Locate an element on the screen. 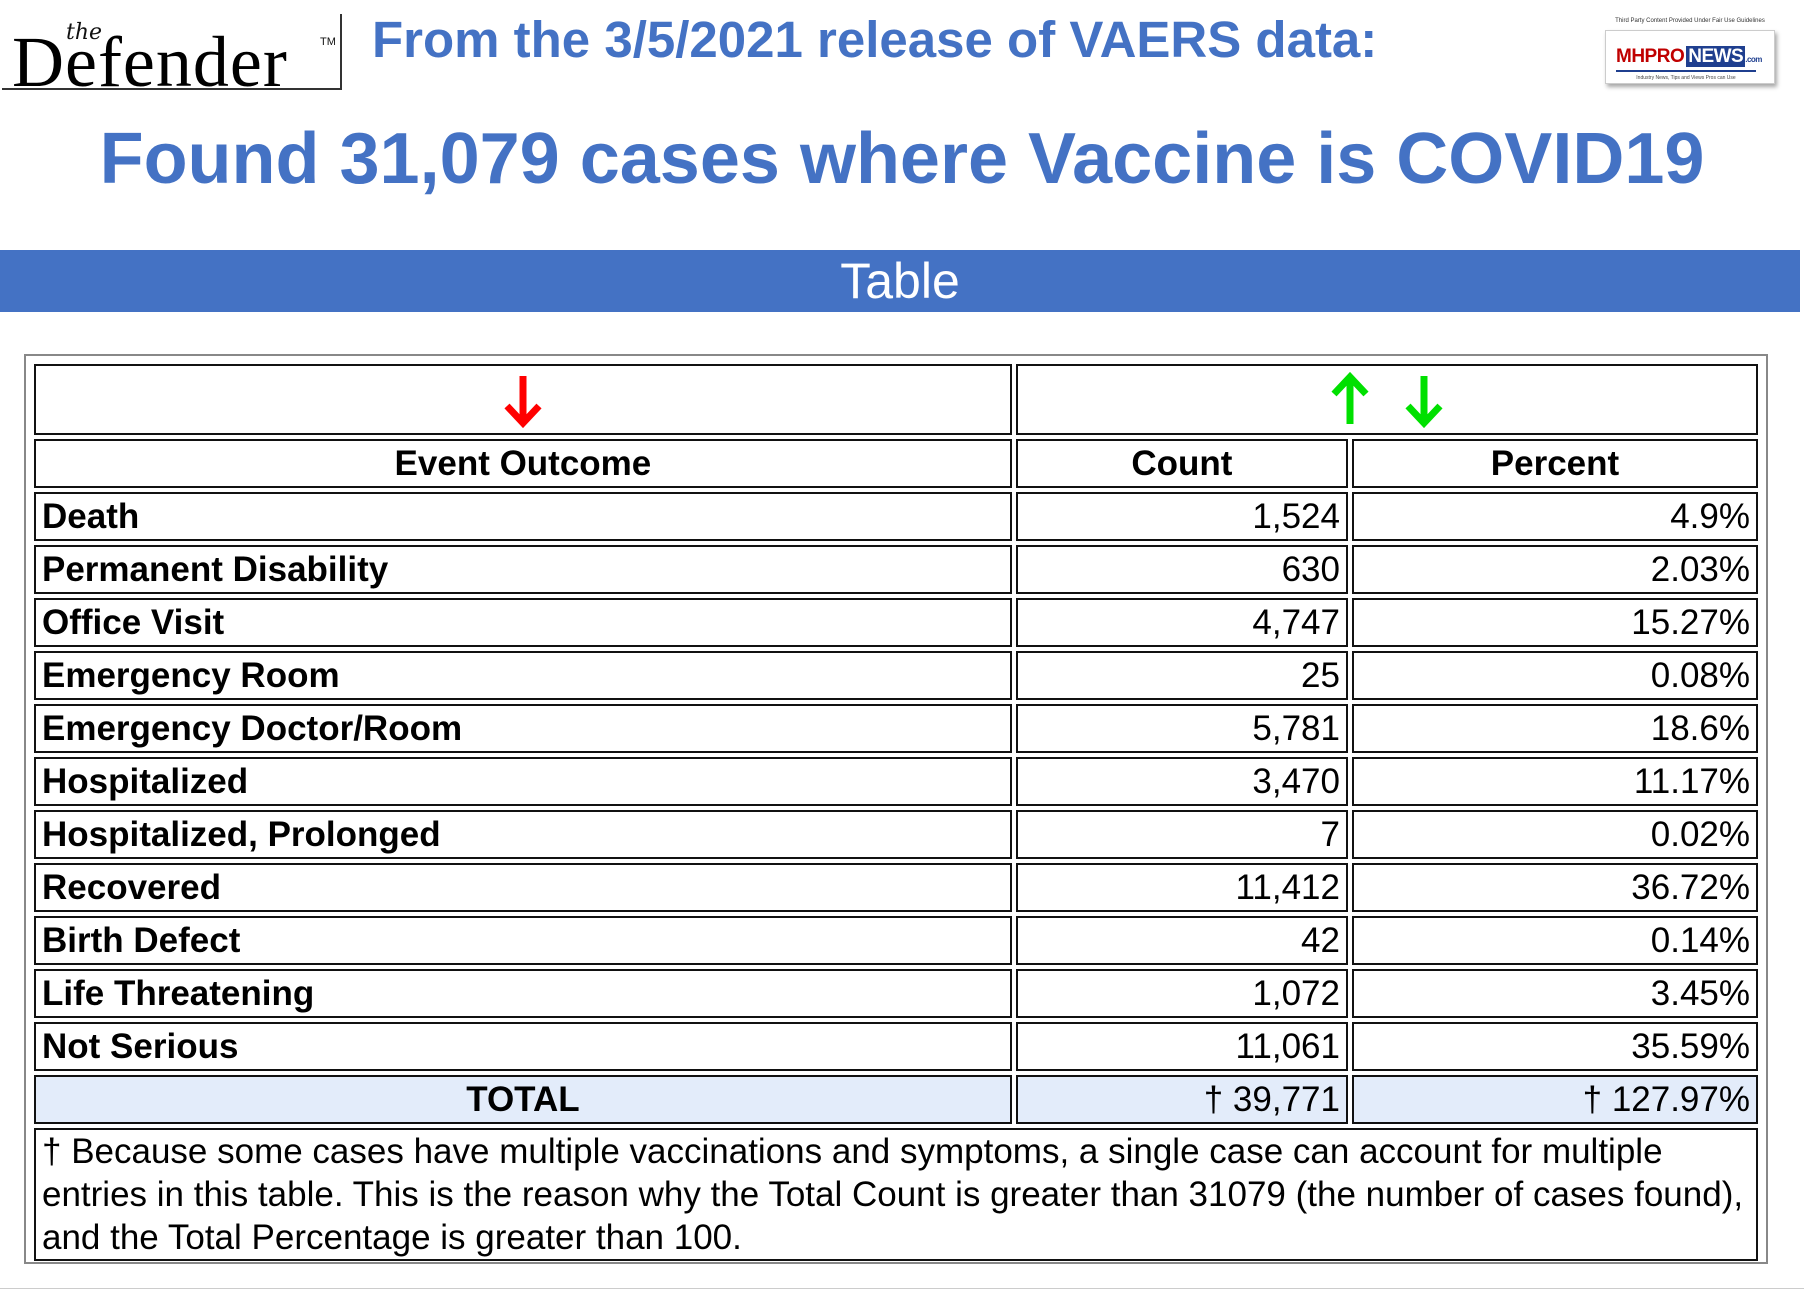  table-row: Life Threatening 1,072 3.45% is located at coordinates (896, 993).